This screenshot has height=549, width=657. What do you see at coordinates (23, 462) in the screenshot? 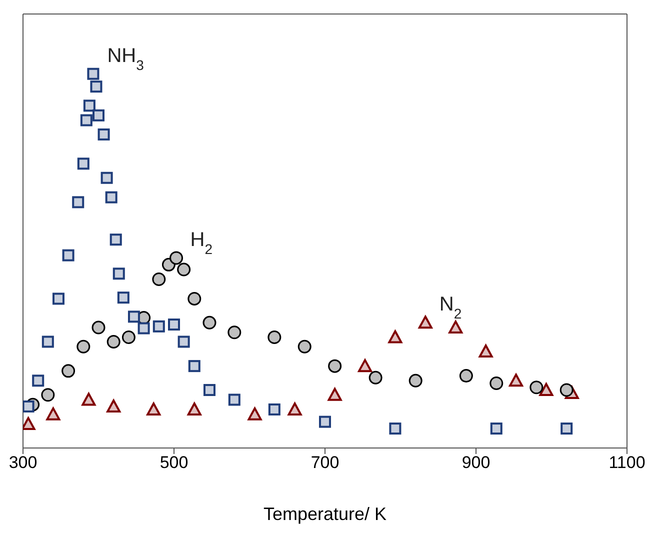
I see `x-tick-label: 300` at bounding box center [23, 462].